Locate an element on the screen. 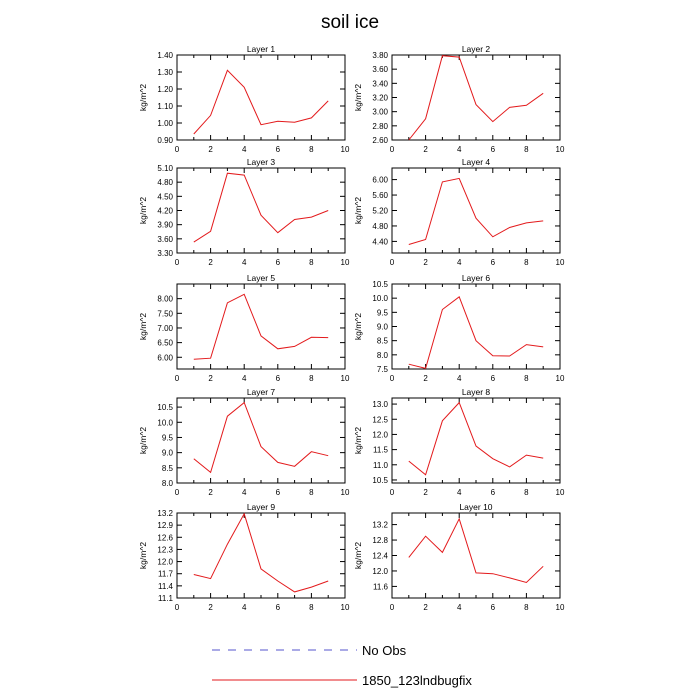 This screenshot has height=700, width=700. panel-title: Layer 6 is located at coordinates (476, 278).